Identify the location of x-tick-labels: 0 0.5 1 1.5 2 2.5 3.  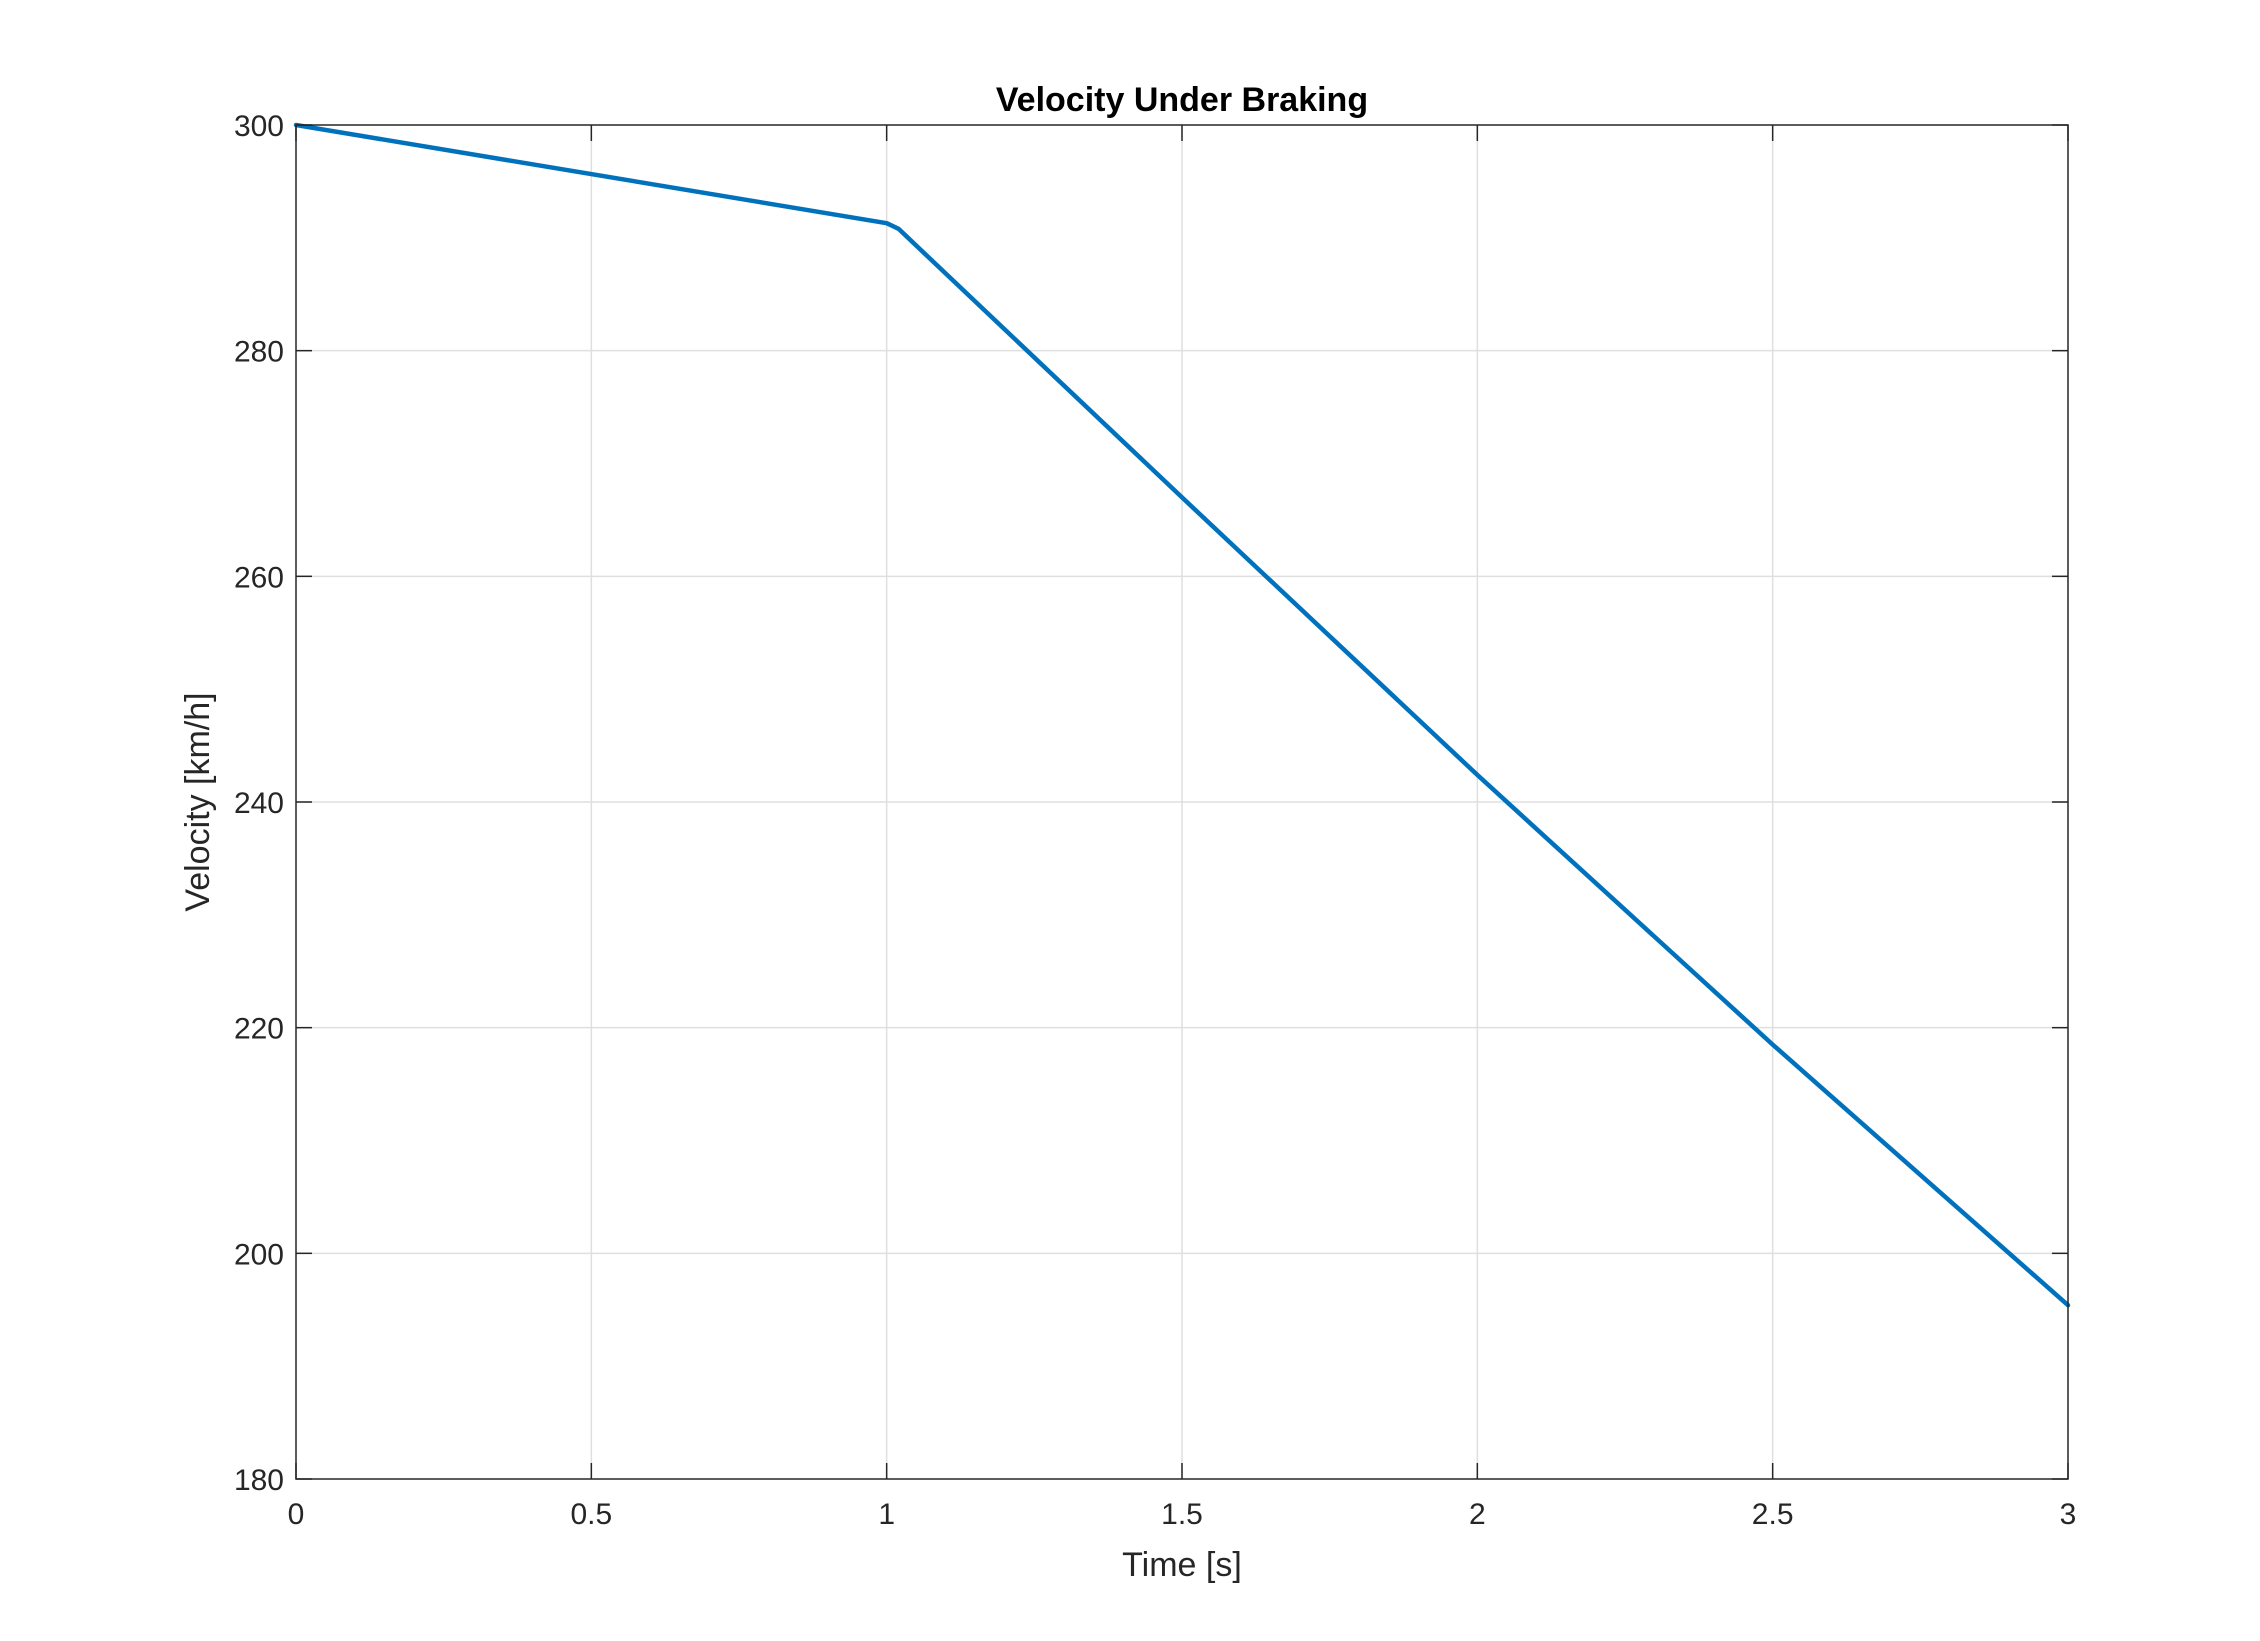
(1182, 1514).